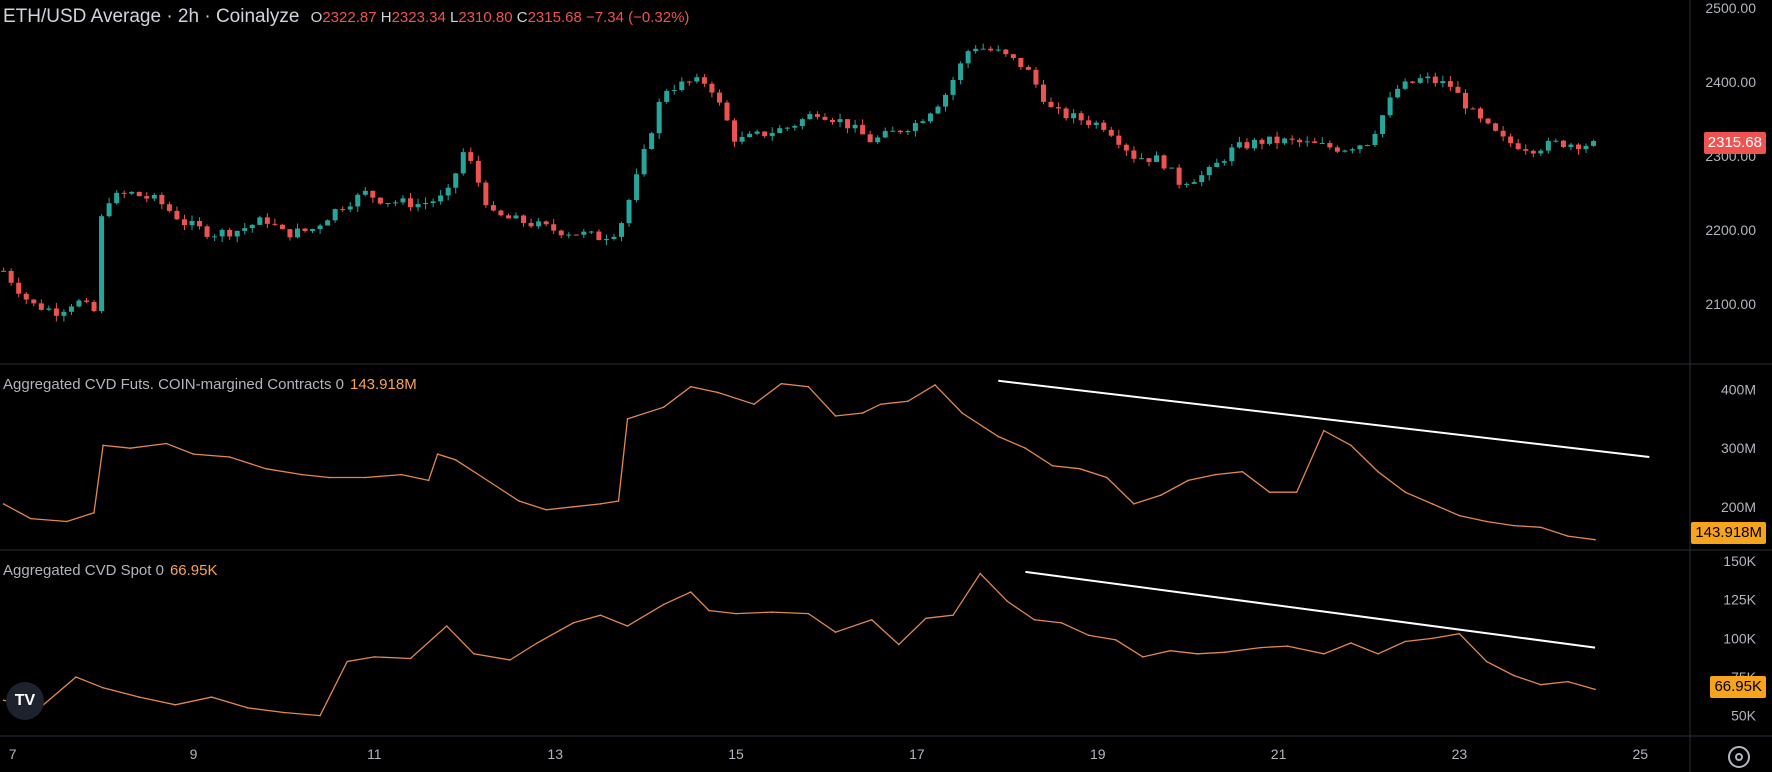 The image size is (1772, 772). I want to click on tradingview-logo: TV, so click(25, 701).